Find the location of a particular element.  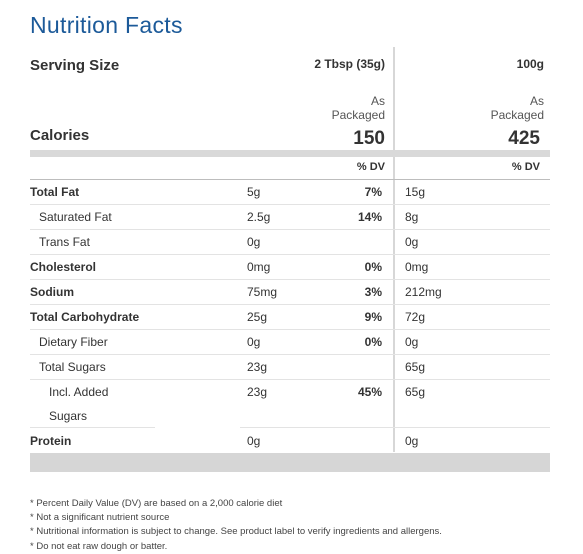

nutrient-dv: 45% is located at coordinates (369, 392).